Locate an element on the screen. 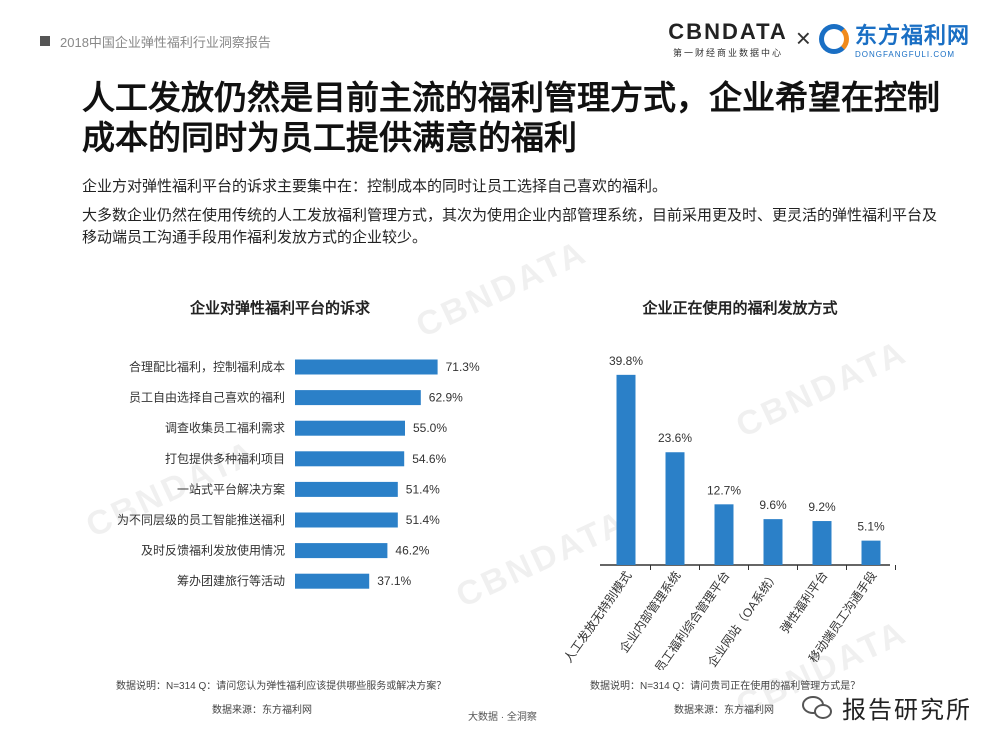 The image size is (1000, 750). data-label: 55.0% is located at coordinates (430, 428).